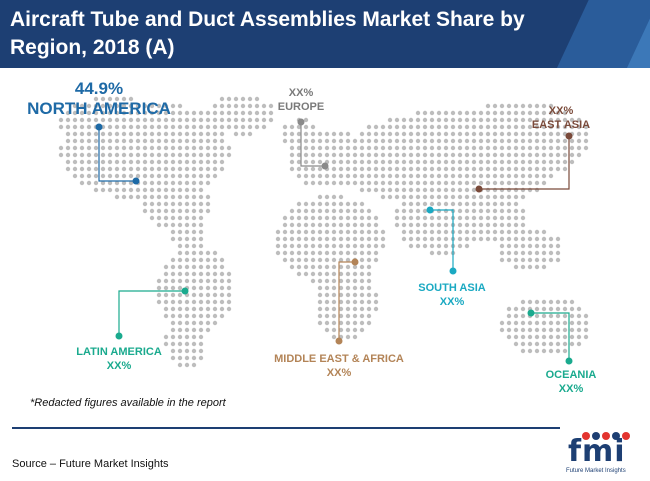 The image size is (650, 481). I want to click on latin-america-name: LATIN AMERICA, so click(119, 352).